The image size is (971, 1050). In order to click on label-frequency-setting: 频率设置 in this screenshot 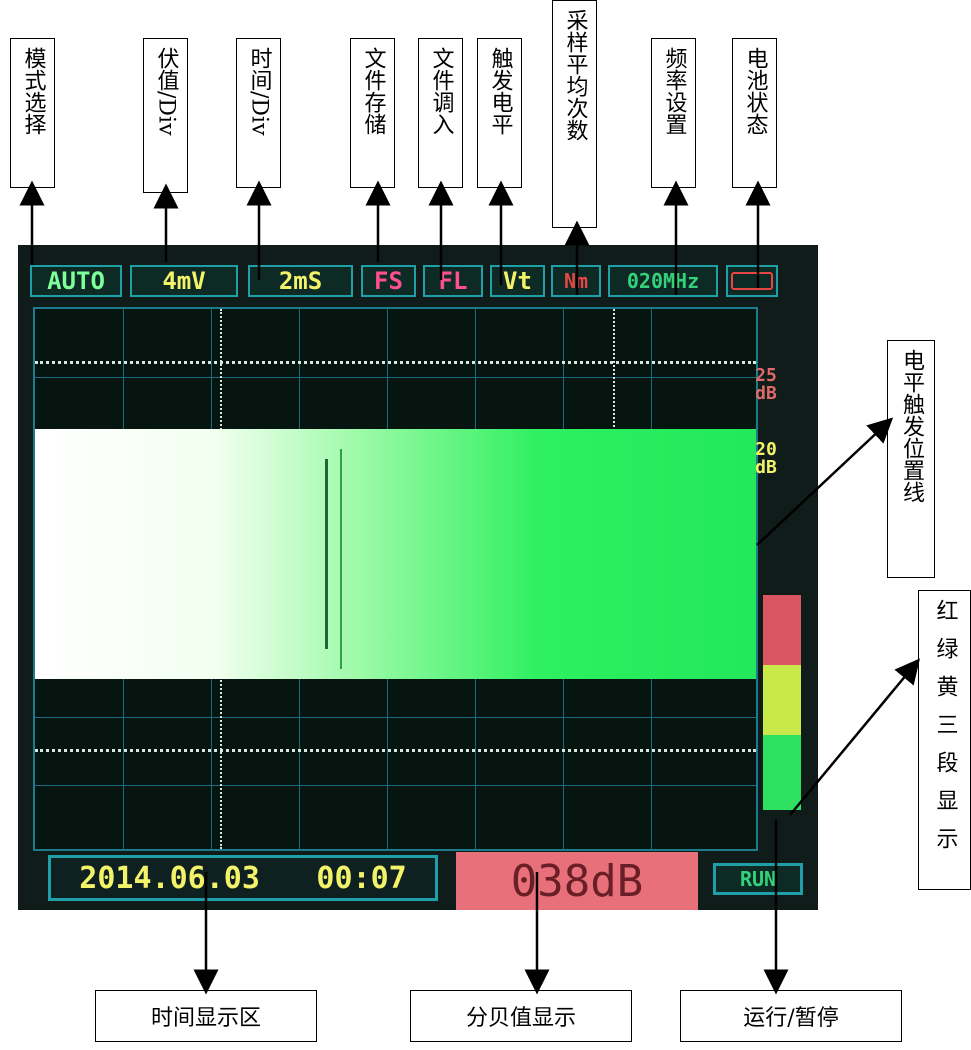, I will do `click(673, 113)`.